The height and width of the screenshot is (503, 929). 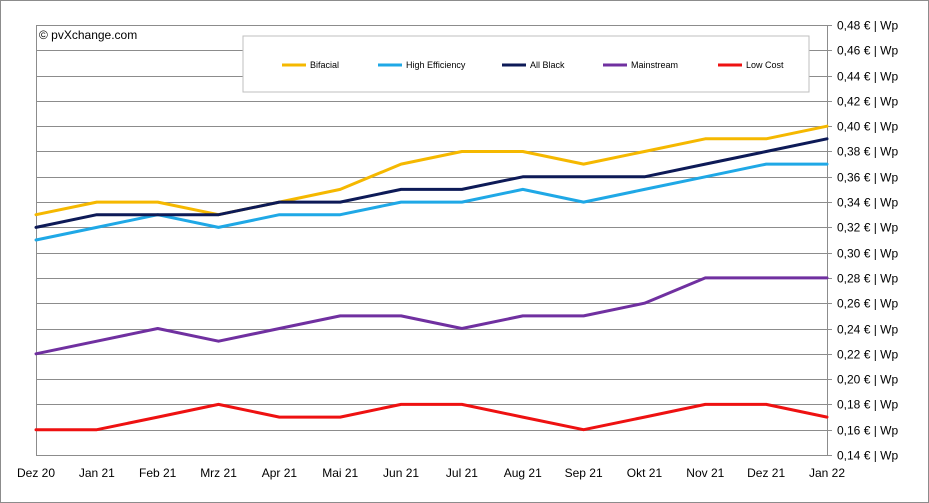 What do you see at coordinates (654, 65) in the screenshot?
I see `legend-label-mainstream: Mainstream` at bounding box center [654, 65].